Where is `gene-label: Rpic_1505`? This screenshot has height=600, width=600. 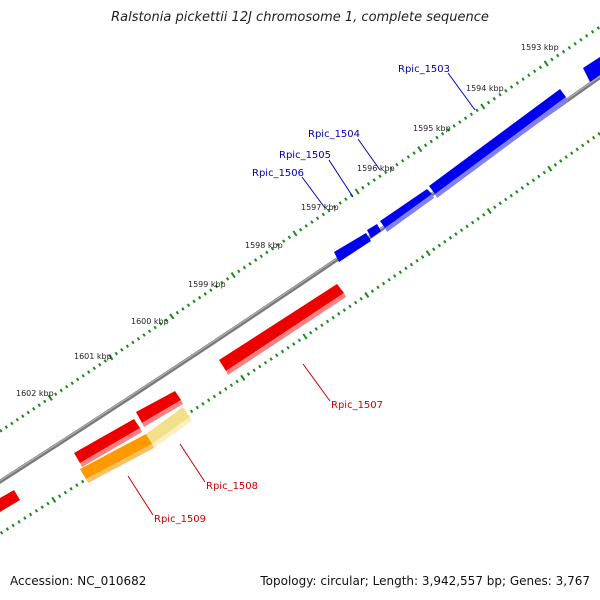 gene-label: Rpic_1505 is located at coordinates (305, 155).